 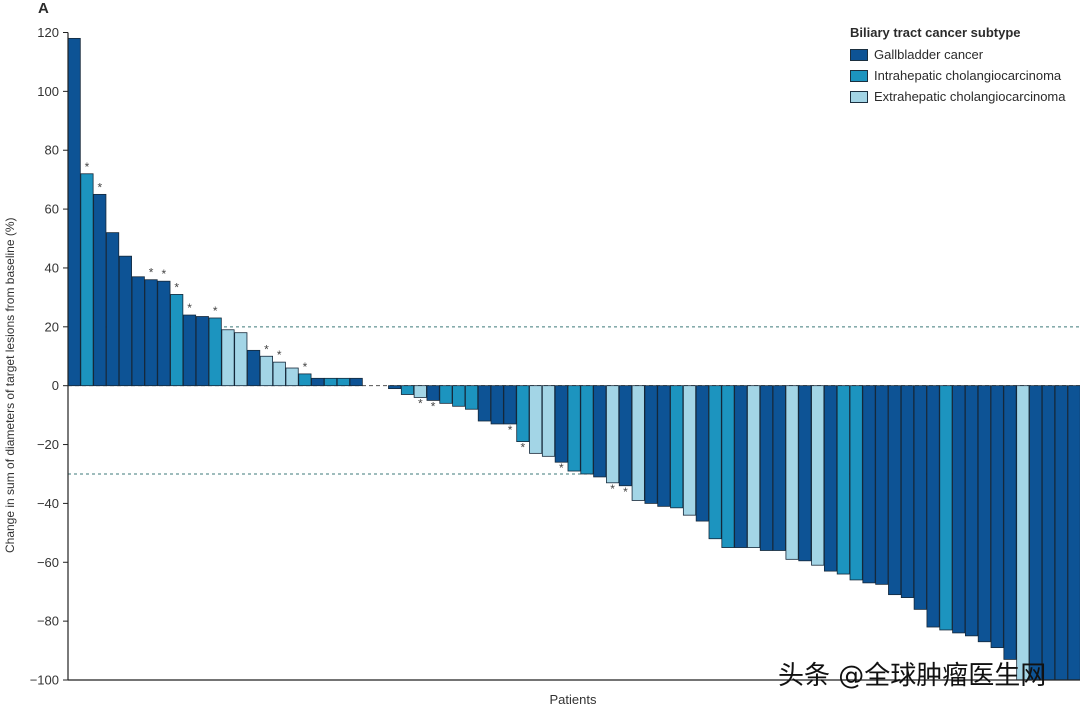 I want to click on y-tick-label: 60, so click(x=52, y=209).